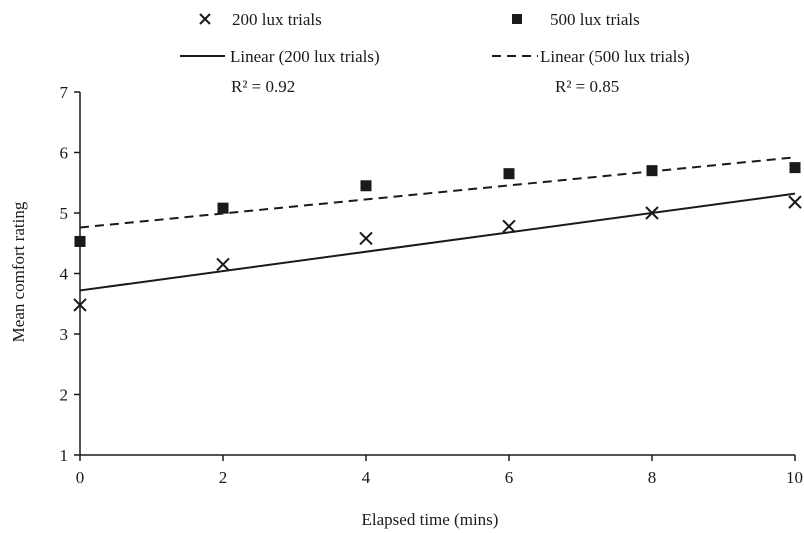  What do you see at coordinates (80, 477) in the screenshot?
I see `x-tick-label: 0` at bounding box center [80, 477].